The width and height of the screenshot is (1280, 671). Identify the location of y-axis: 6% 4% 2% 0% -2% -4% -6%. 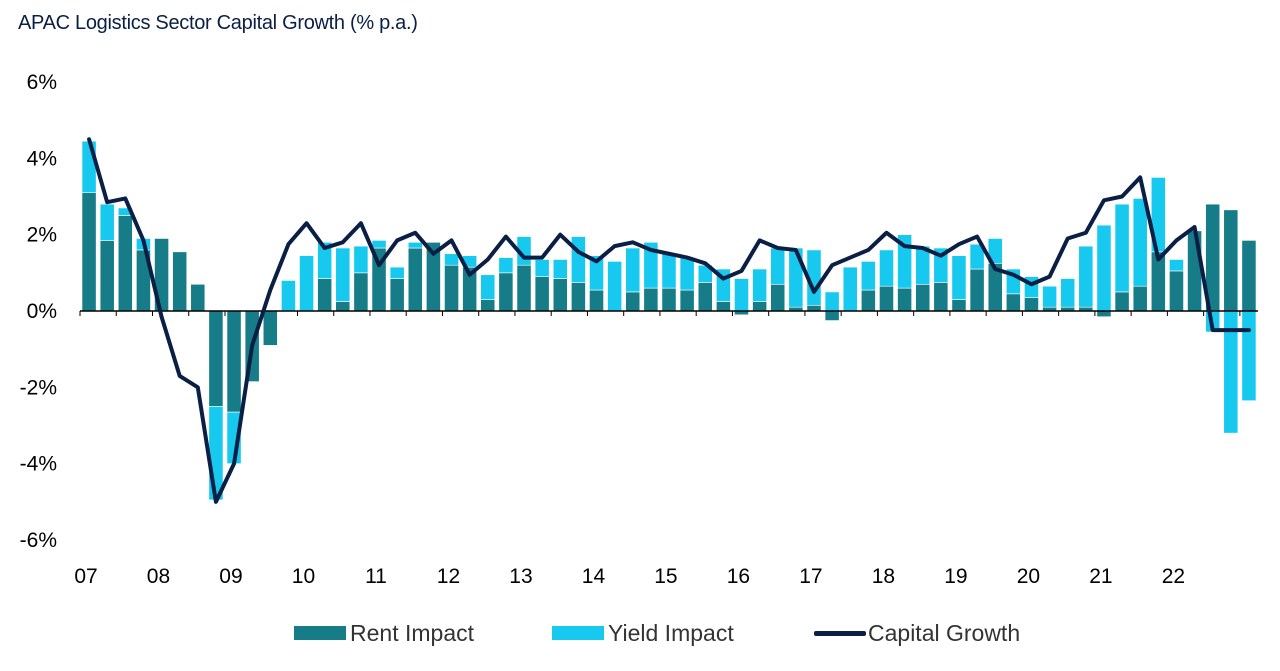
(38, 311).